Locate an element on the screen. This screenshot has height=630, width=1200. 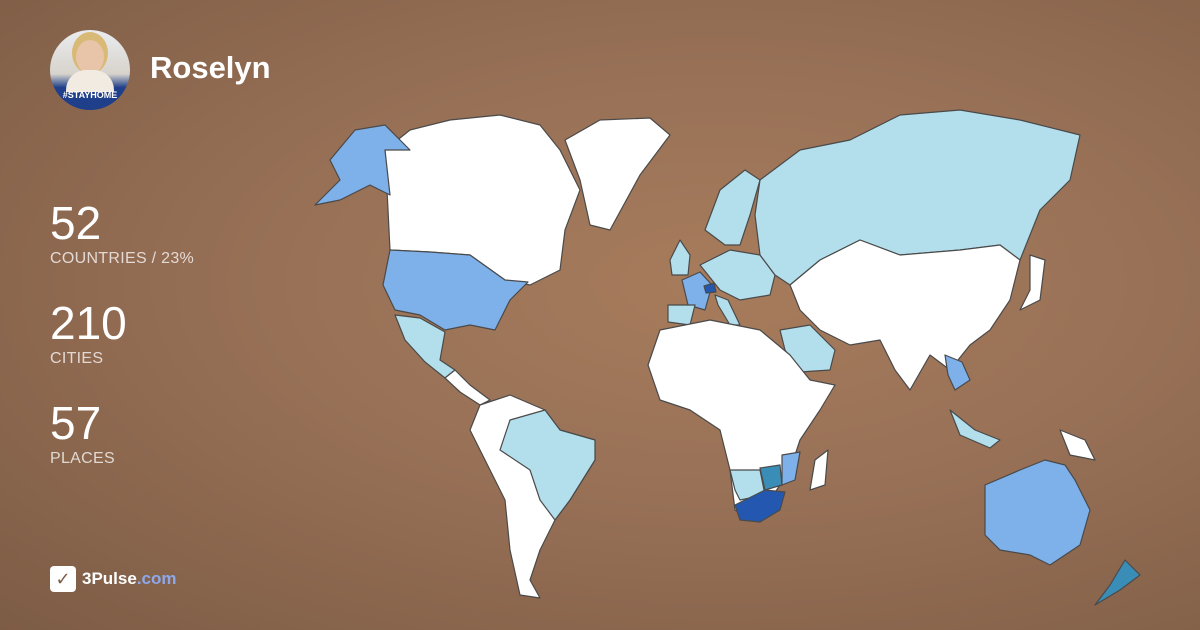
country-png is located at coordinates (1077, 445).